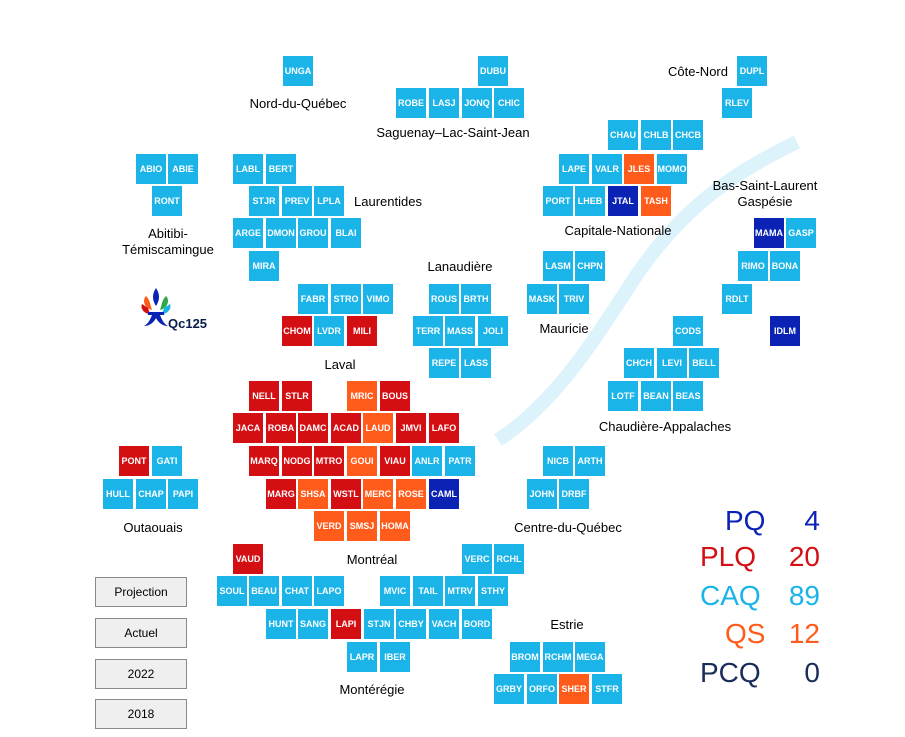 This screenshot has height=737, width=905. What do you see at coordinates (281, 494) in the screenshot?
I see `riding-tile-marg: MARG` at bounding box center [281, 494].